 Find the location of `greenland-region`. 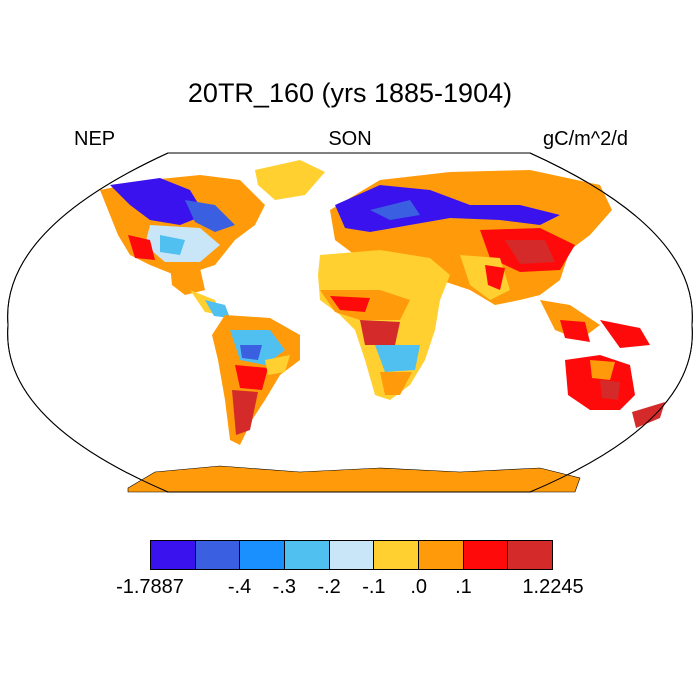

greenland-region is located at coordinates (290, 180).